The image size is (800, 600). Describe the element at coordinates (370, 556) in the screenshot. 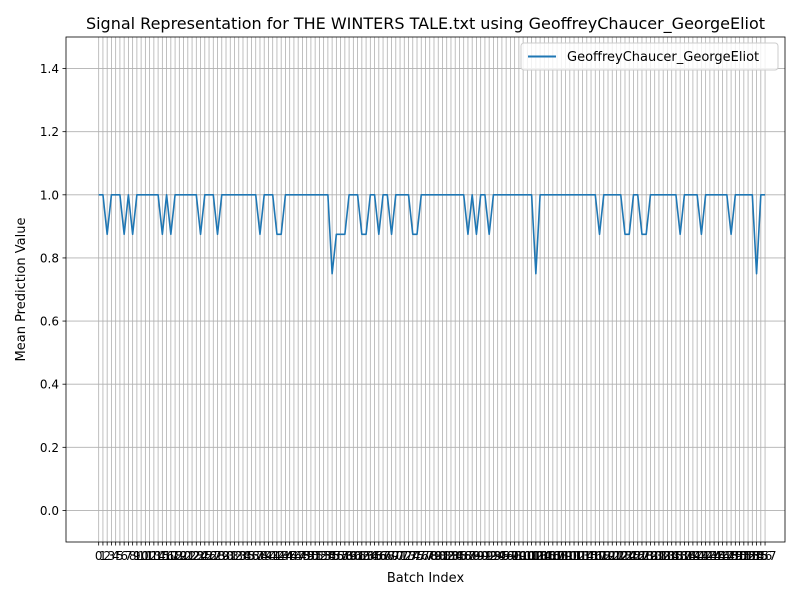

I see `x-tick-label: 64` at that location.